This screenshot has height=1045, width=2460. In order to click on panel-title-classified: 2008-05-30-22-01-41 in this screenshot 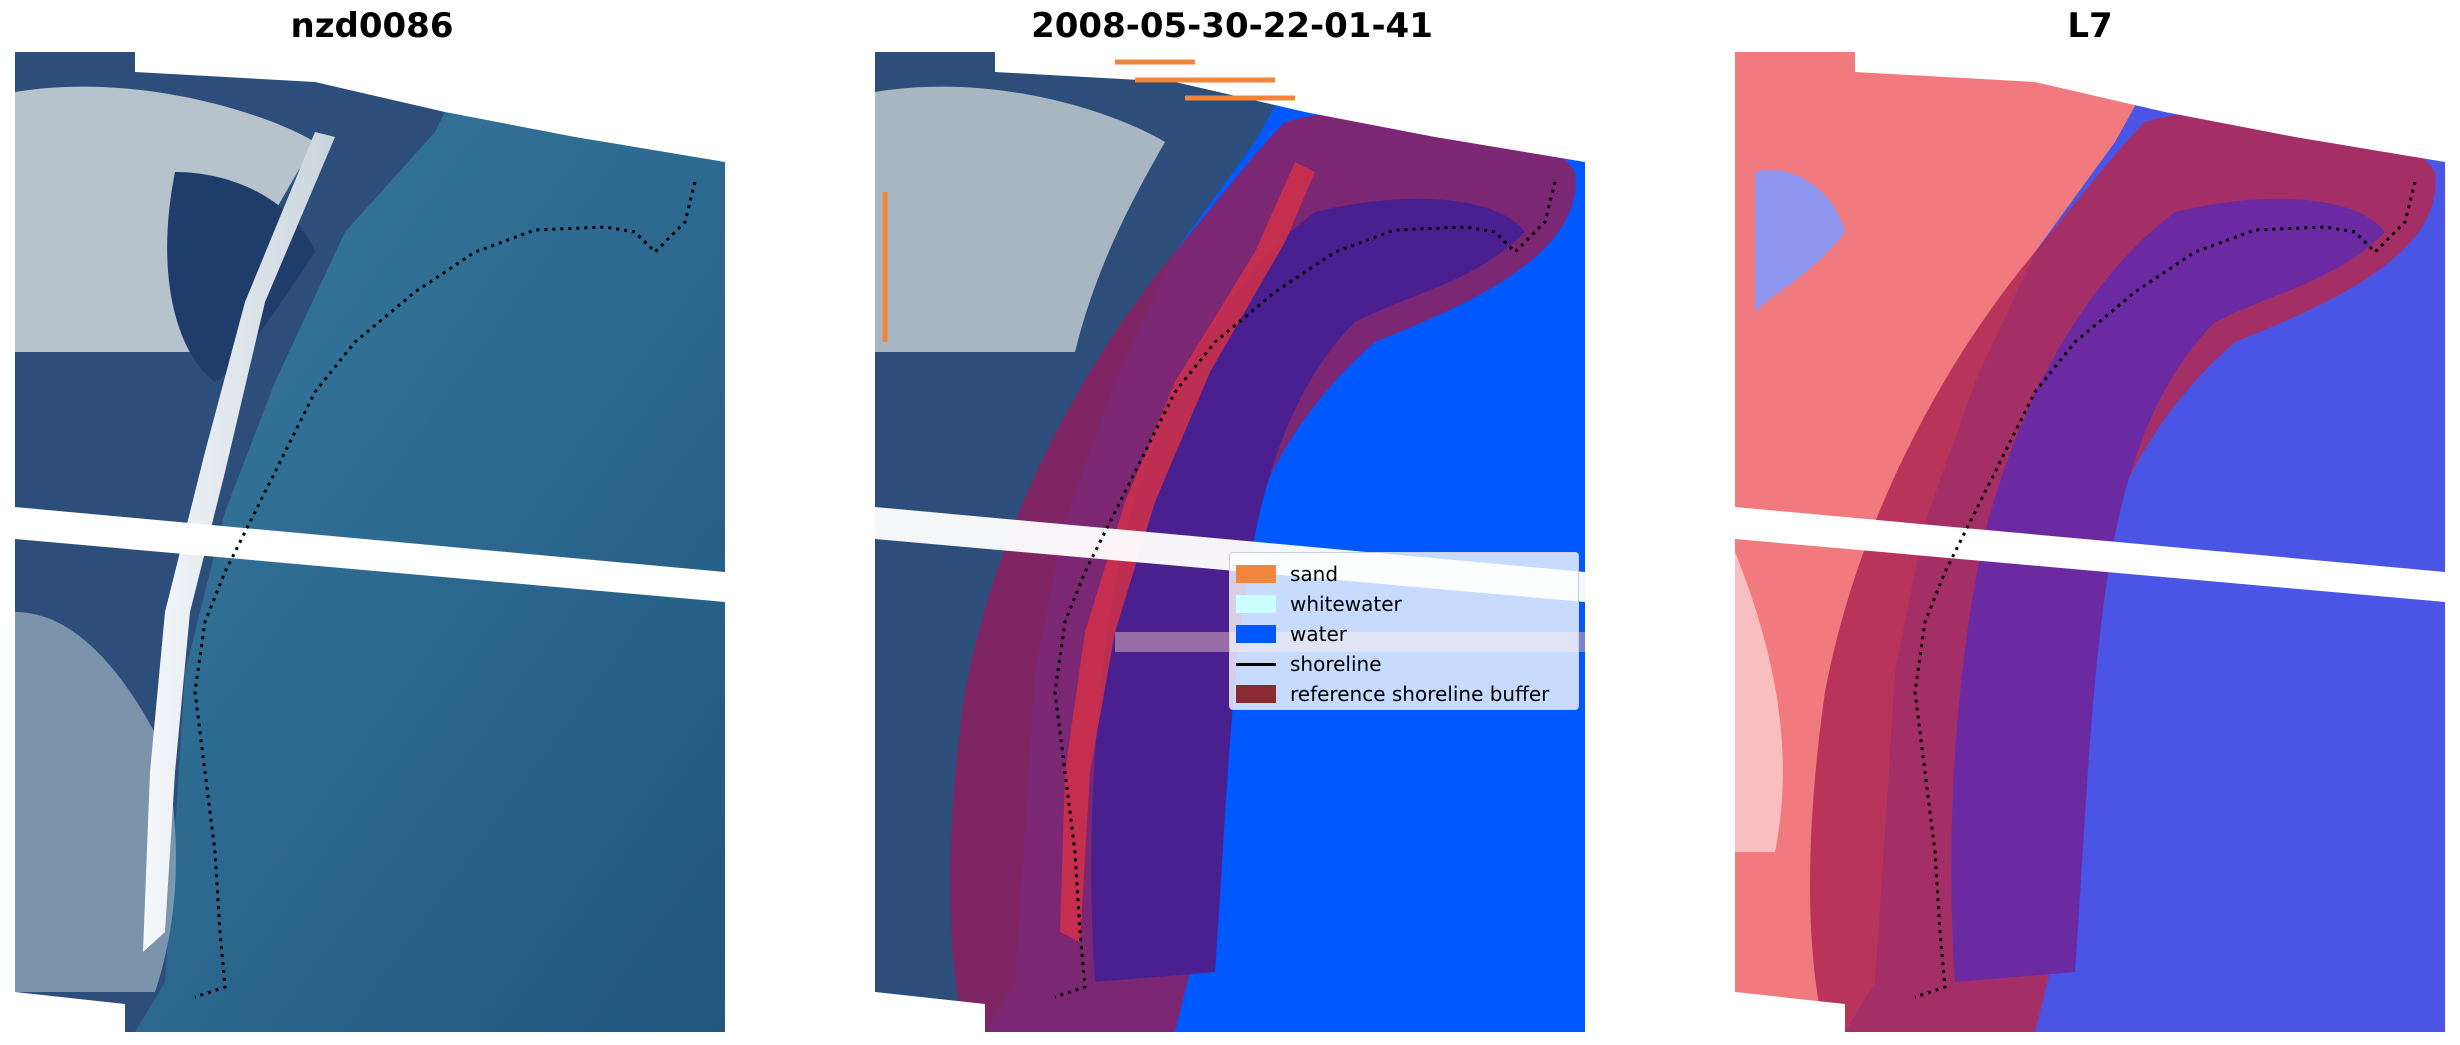, I will do `click(1232, 26)`.